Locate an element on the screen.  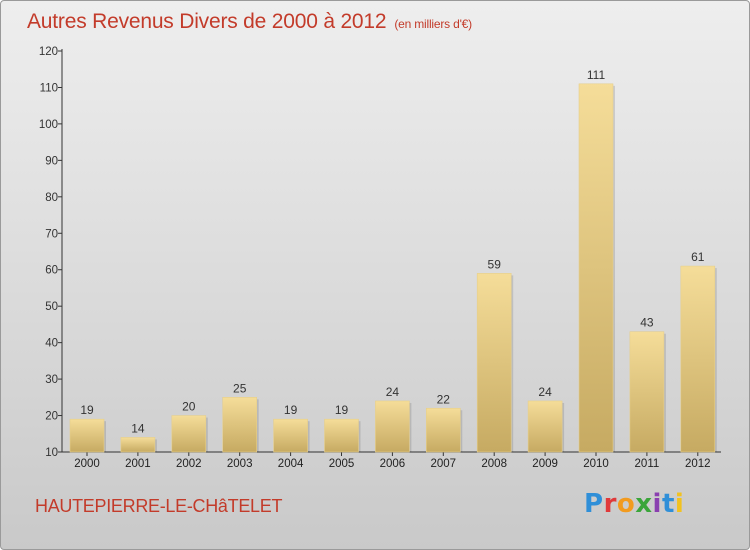
y-tick-label: 40 is located at coordinates (51, 344).